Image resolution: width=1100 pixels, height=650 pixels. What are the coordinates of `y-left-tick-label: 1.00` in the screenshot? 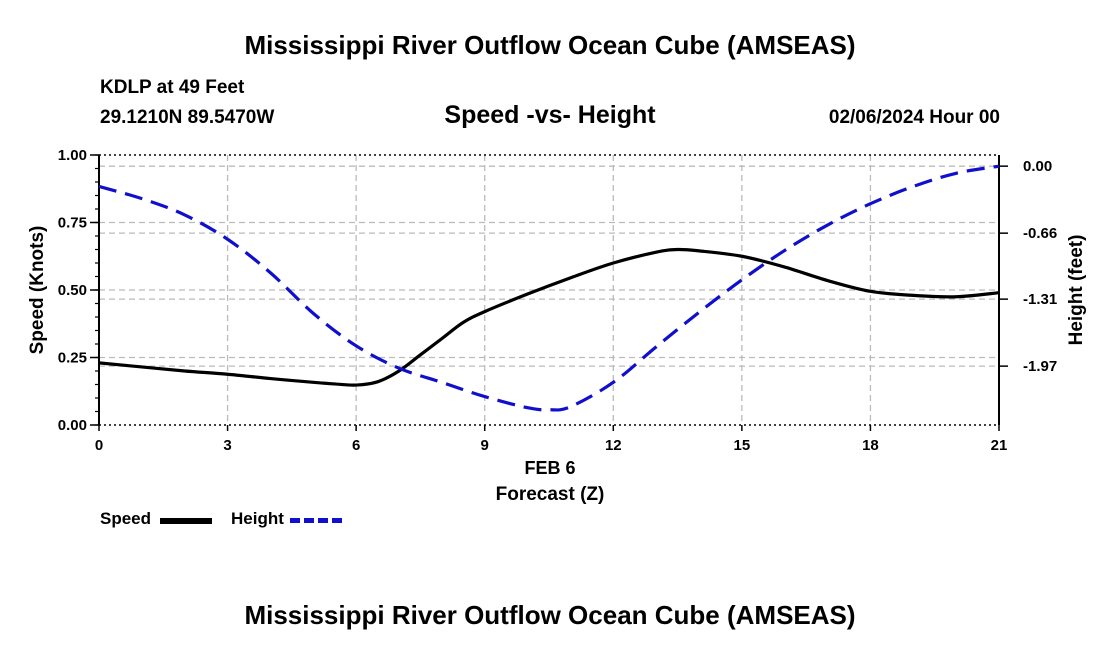 It's located at (72, 155).